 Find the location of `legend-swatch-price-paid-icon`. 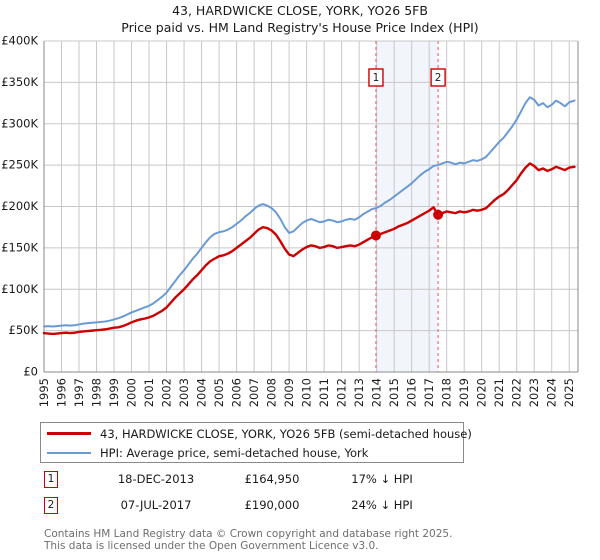

legend-swatch-price-paid-icon is located at coordinates (69, 433).